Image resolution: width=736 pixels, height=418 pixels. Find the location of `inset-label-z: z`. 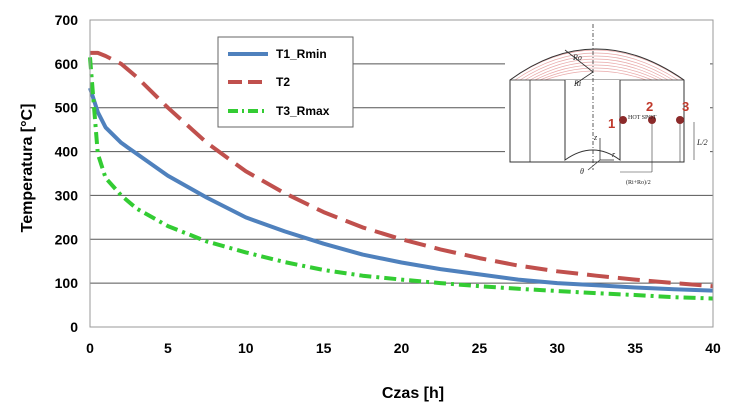

inset-label-z: z is located at coordinates (595, 137).